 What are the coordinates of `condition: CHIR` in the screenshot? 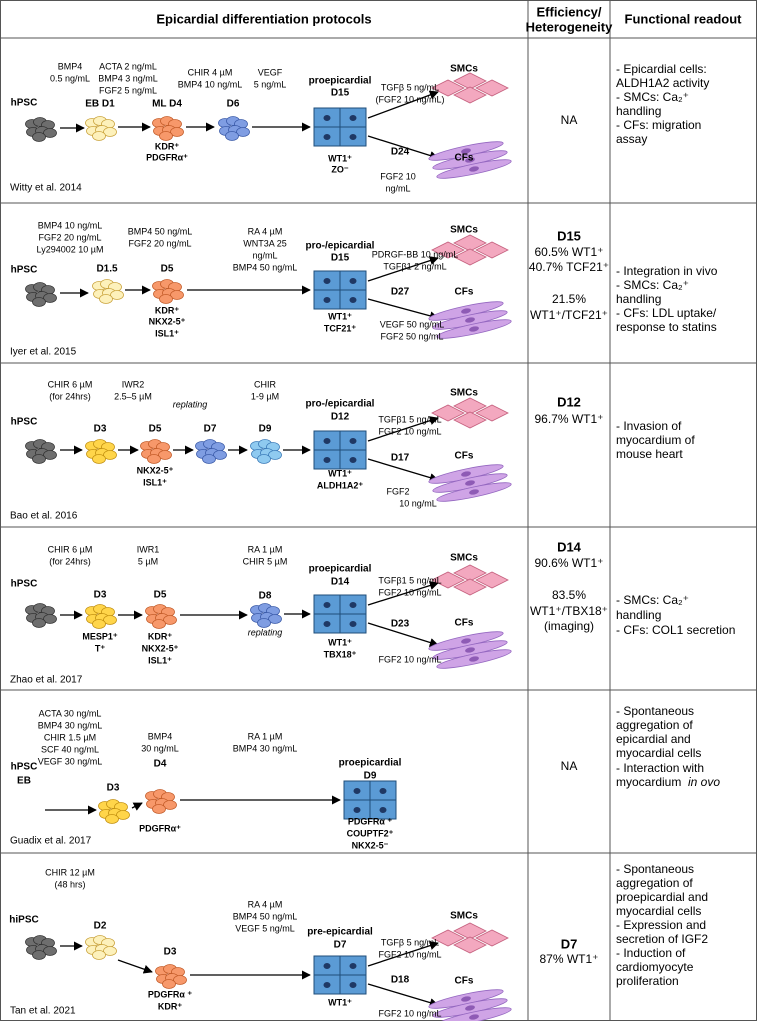 It's located at (265, 384).